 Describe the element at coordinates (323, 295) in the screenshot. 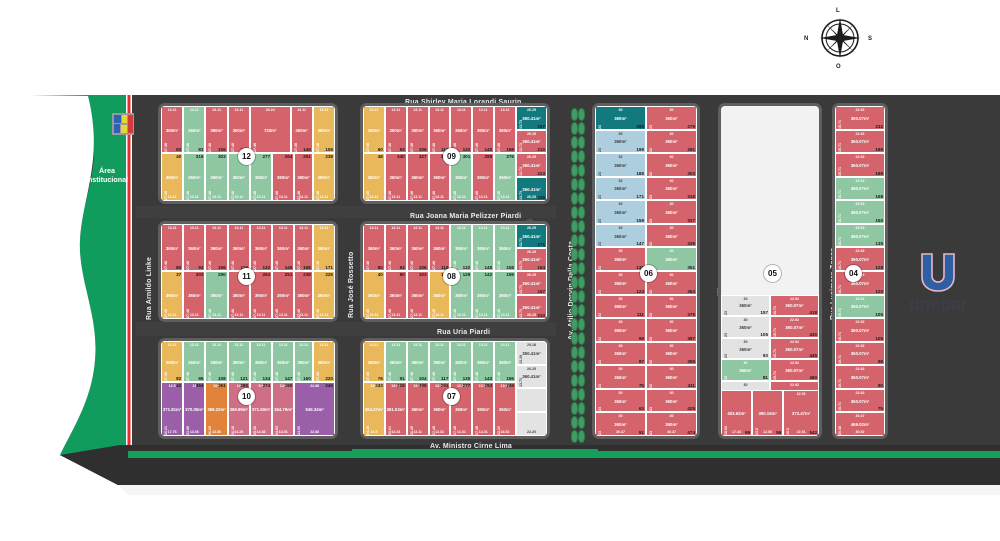

I see `lot: 13.11 360m² 27.48 225` at that location.